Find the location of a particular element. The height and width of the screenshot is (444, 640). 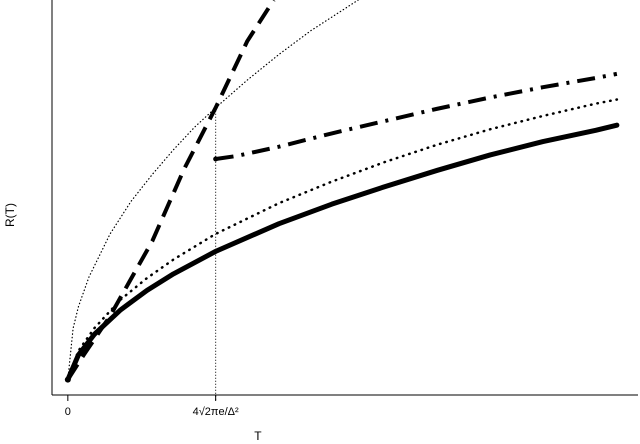

y-axis-label: R(T) is located at coordinates (10, 215).